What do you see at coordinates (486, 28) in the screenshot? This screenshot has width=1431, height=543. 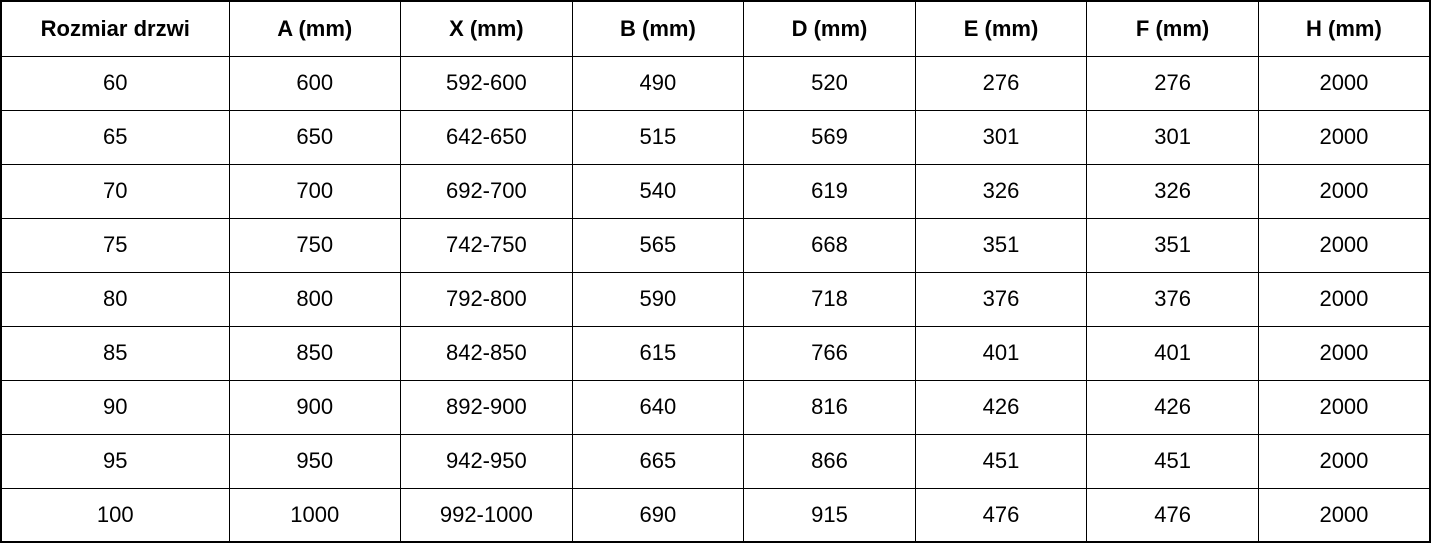 I see `column-header: X (mm)` at bounding box center [486, 28].